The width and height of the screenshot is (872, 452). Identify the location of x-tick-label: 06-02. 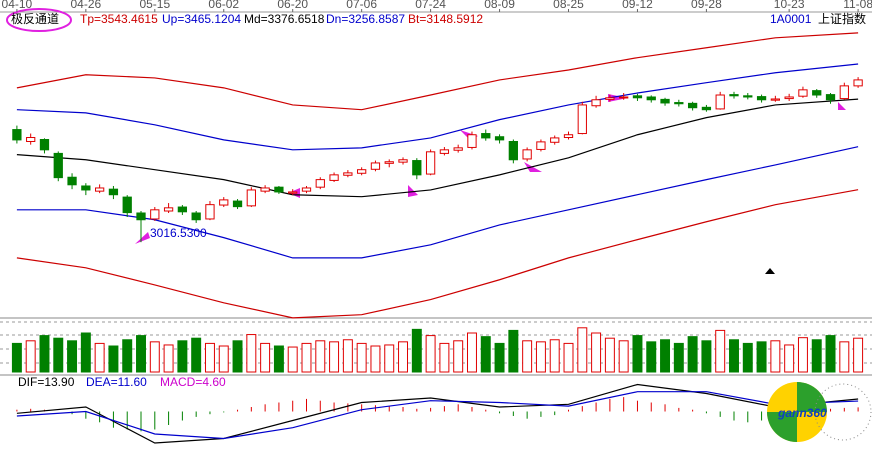
(223, 5).